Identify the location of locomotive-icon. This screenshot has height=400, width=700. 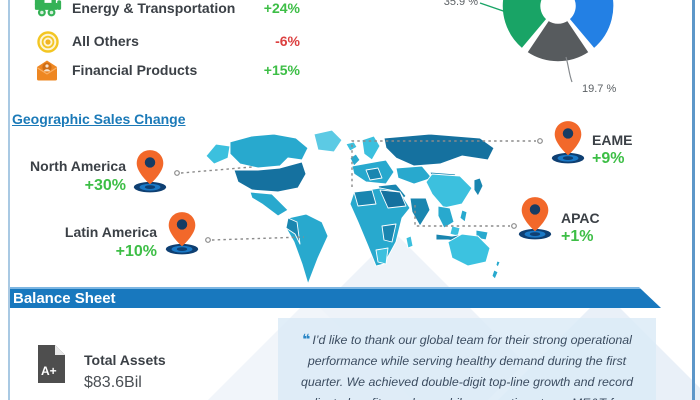
(48, 11).